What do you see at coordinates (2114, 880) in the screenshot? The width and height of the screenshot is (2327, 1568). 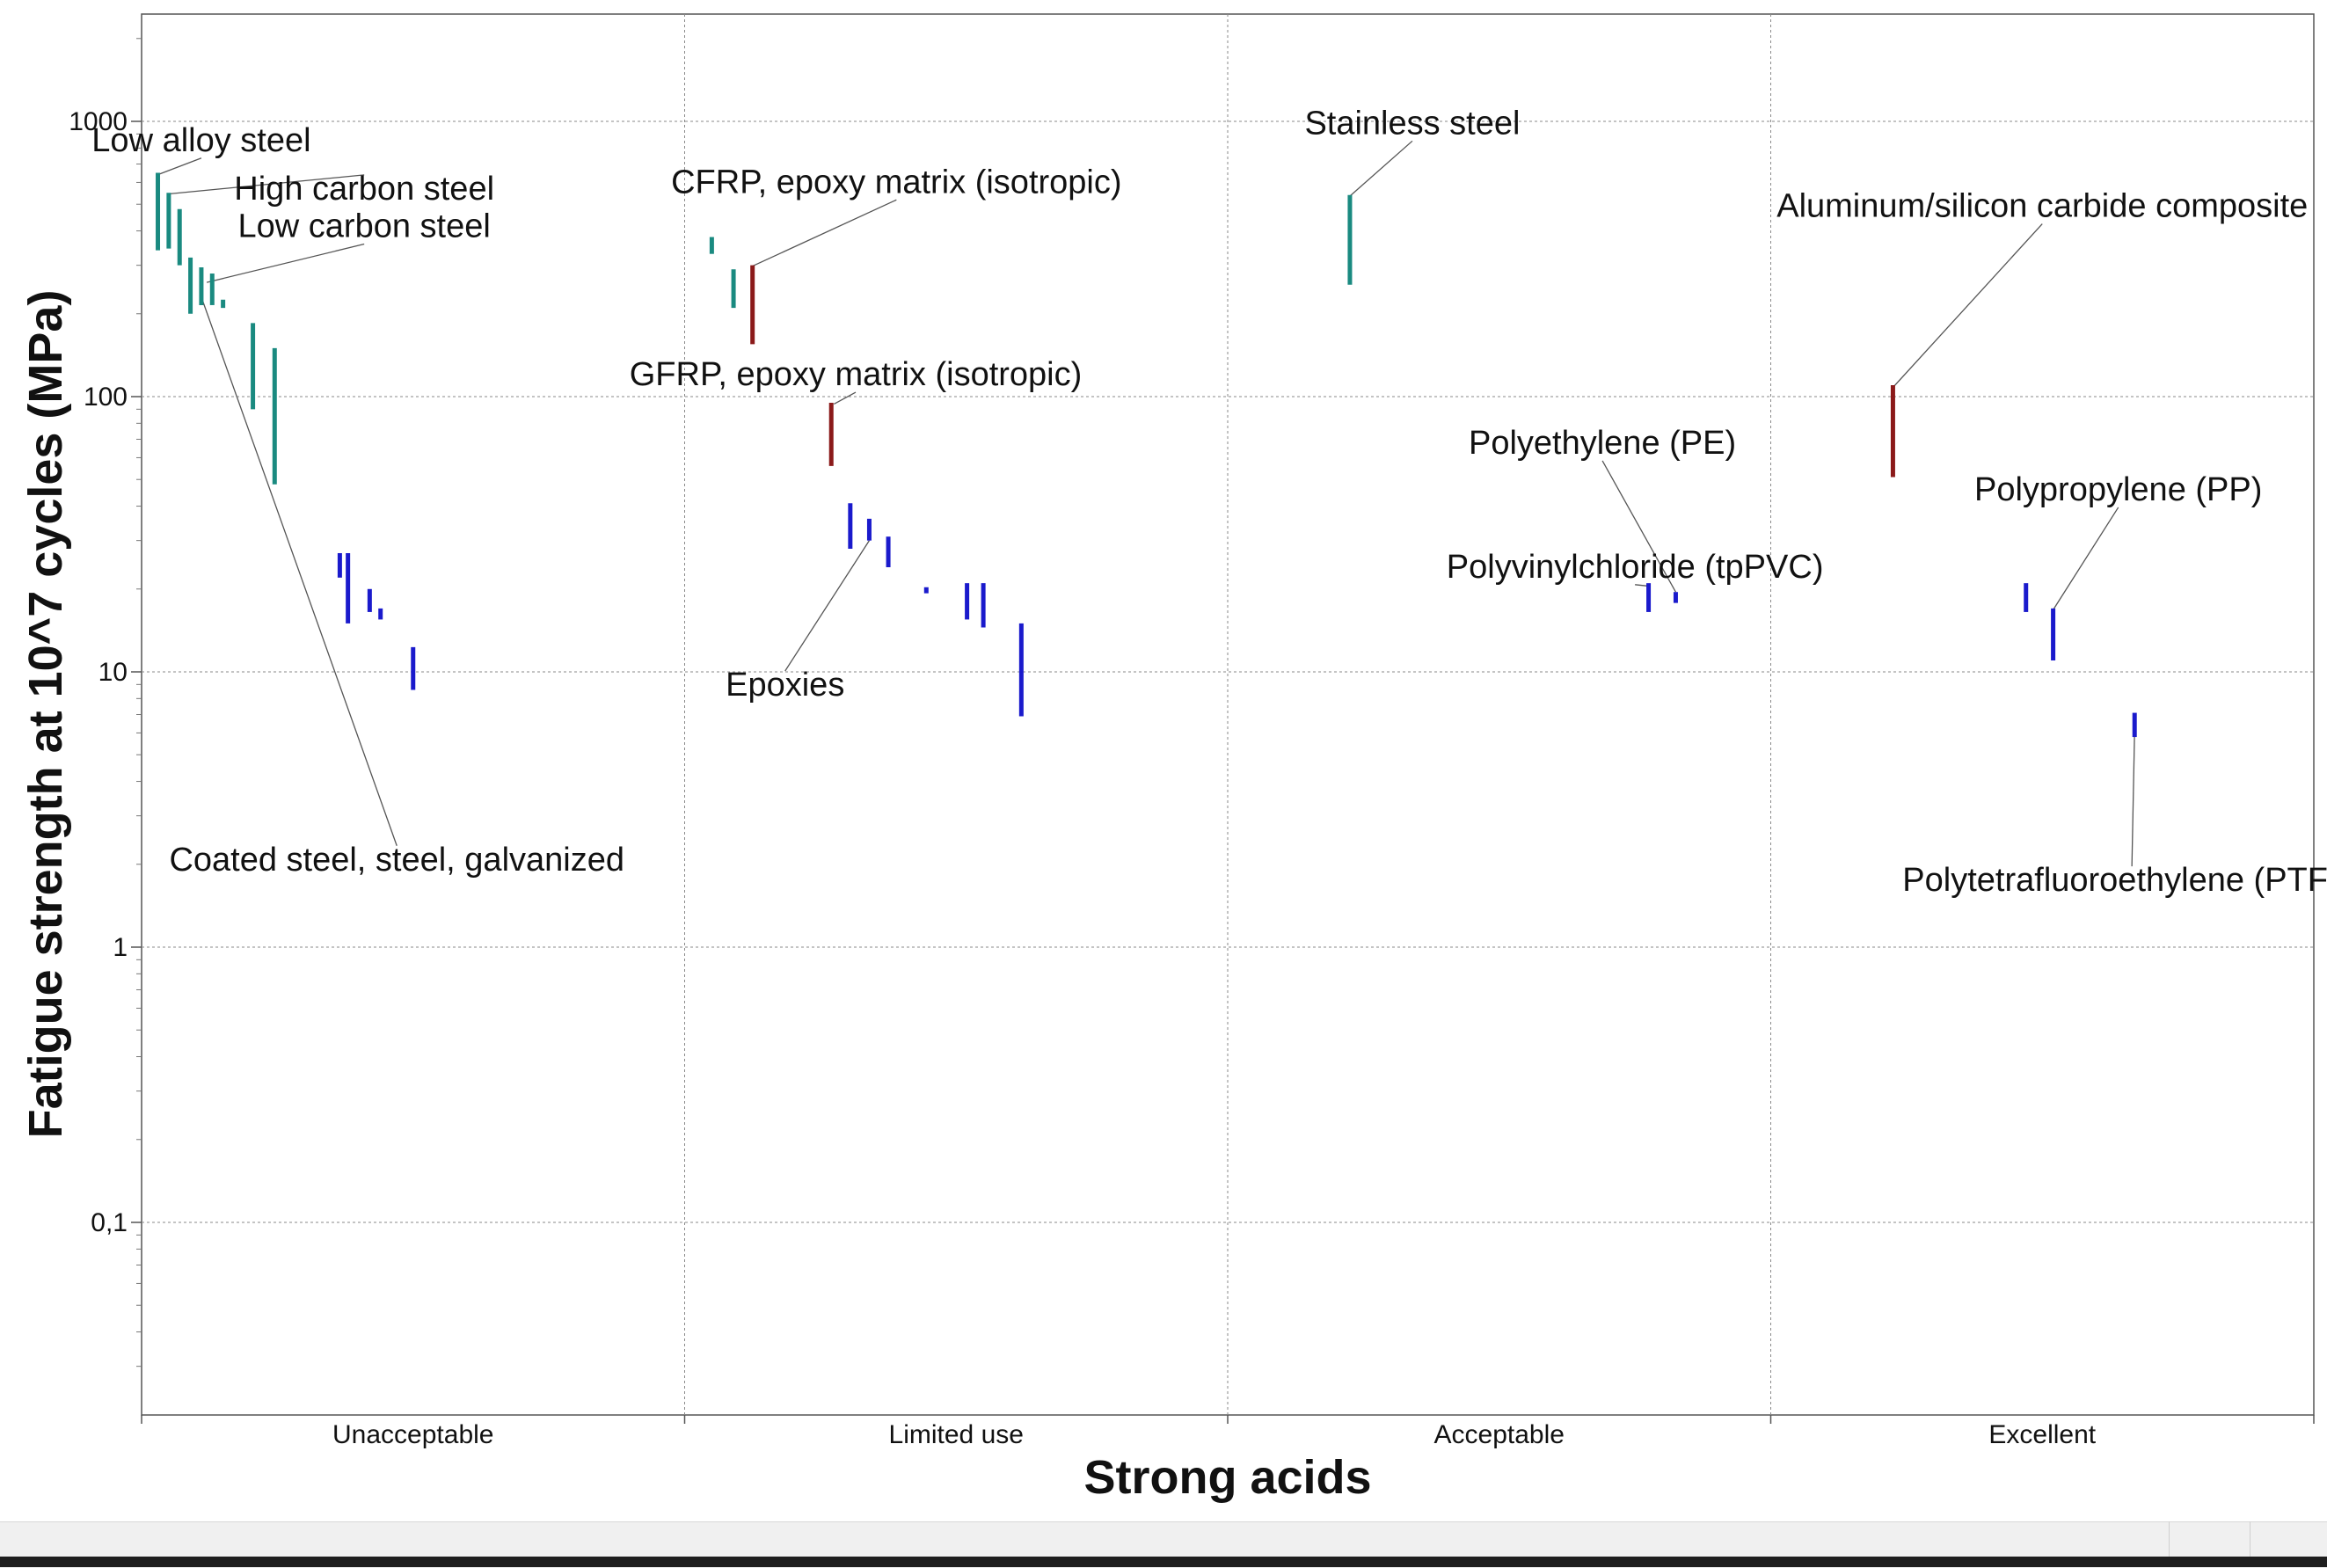 I see `annotation-label: Polytetrafluoroethylene (PTFE)` at bounding box center [2114, 880].